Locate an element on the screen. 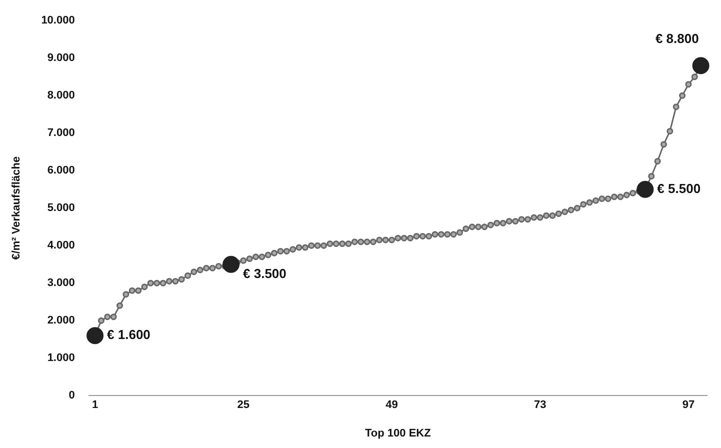  y-tick-label: 1.000 is located at coordinates (61, 358).